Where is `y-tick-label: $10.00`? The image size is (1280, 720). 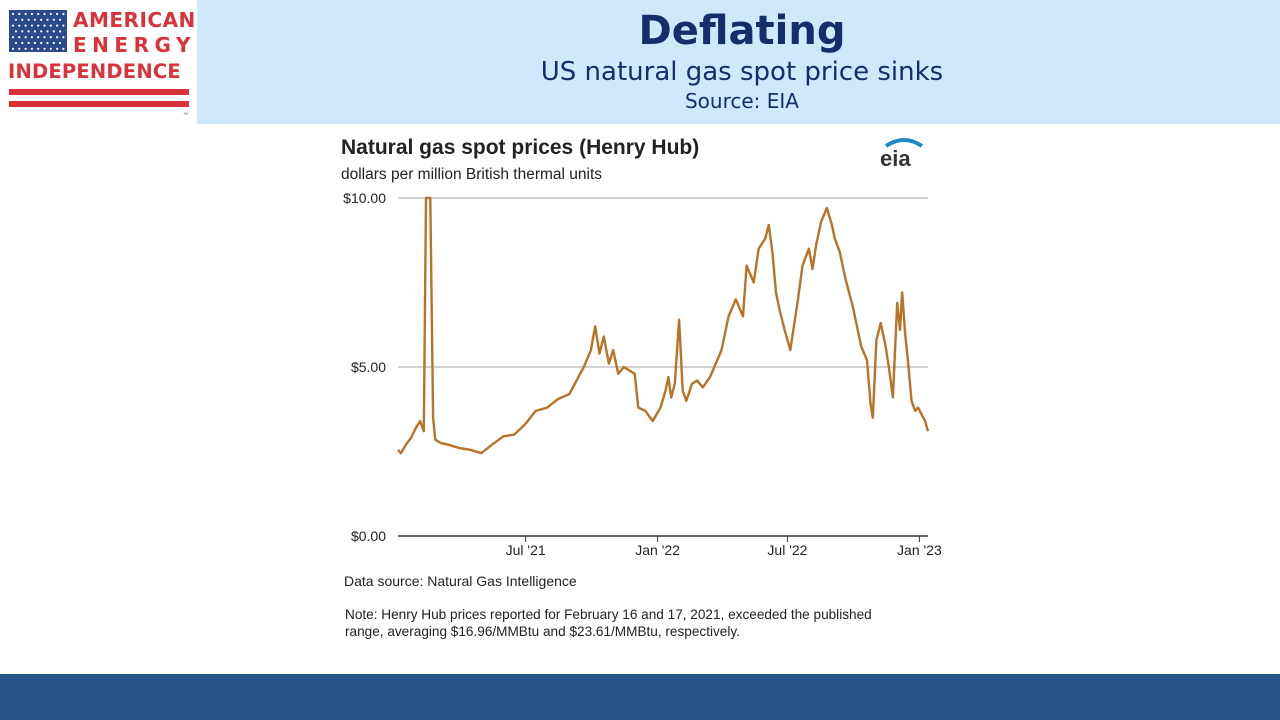
y-tick-label: $10.00 is located at coordinates (364, 198).